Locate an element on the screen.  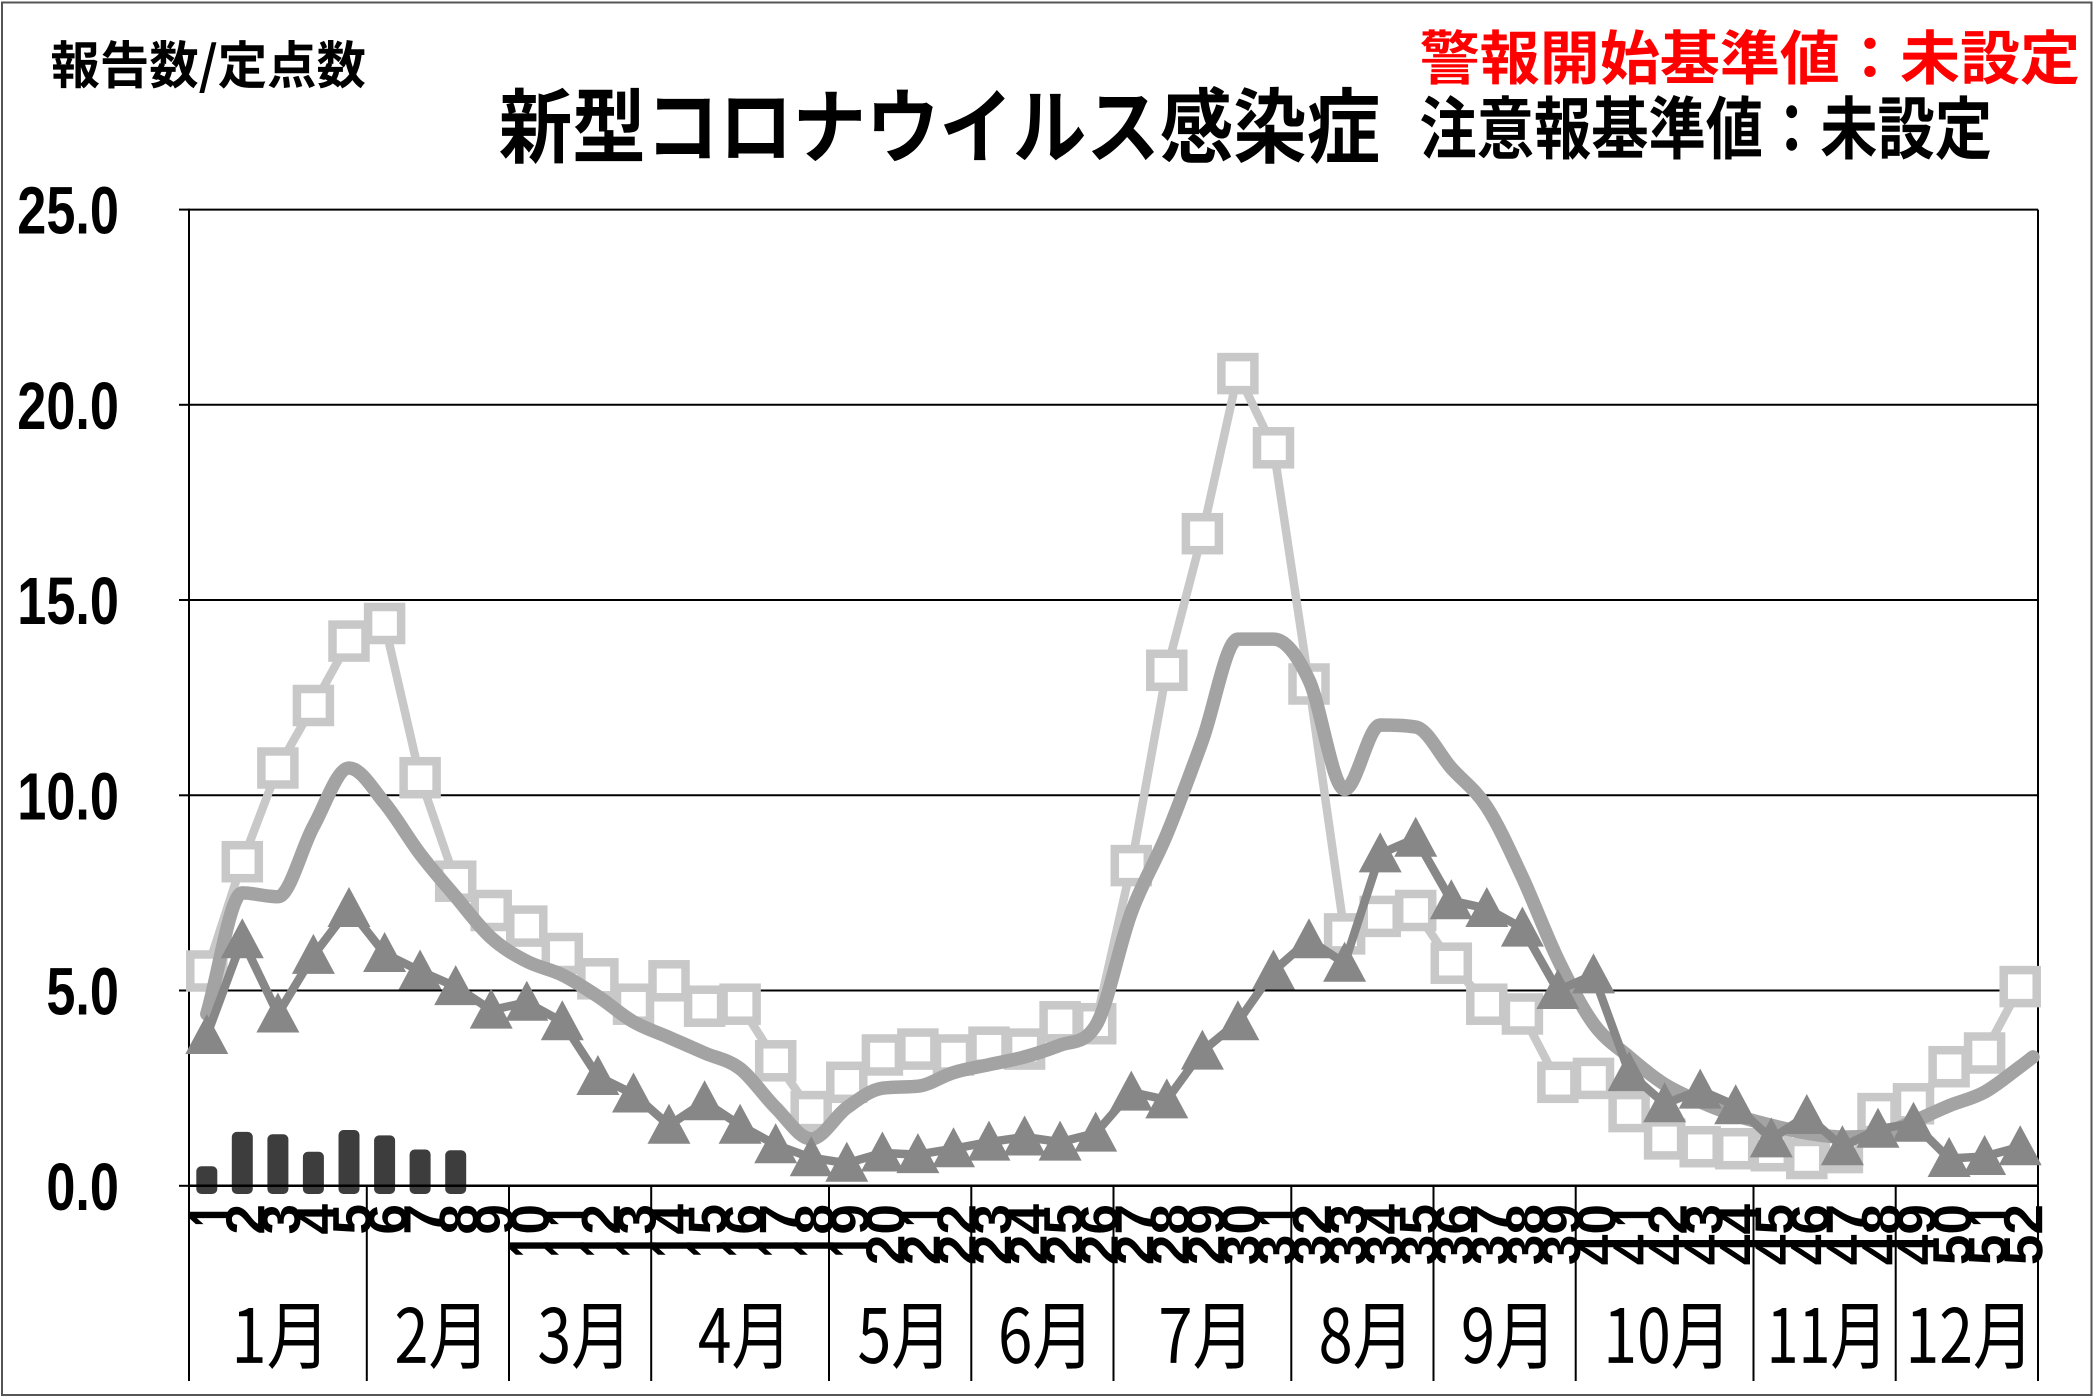
svg-text: 10.0 is located at coordinates (68, 796).